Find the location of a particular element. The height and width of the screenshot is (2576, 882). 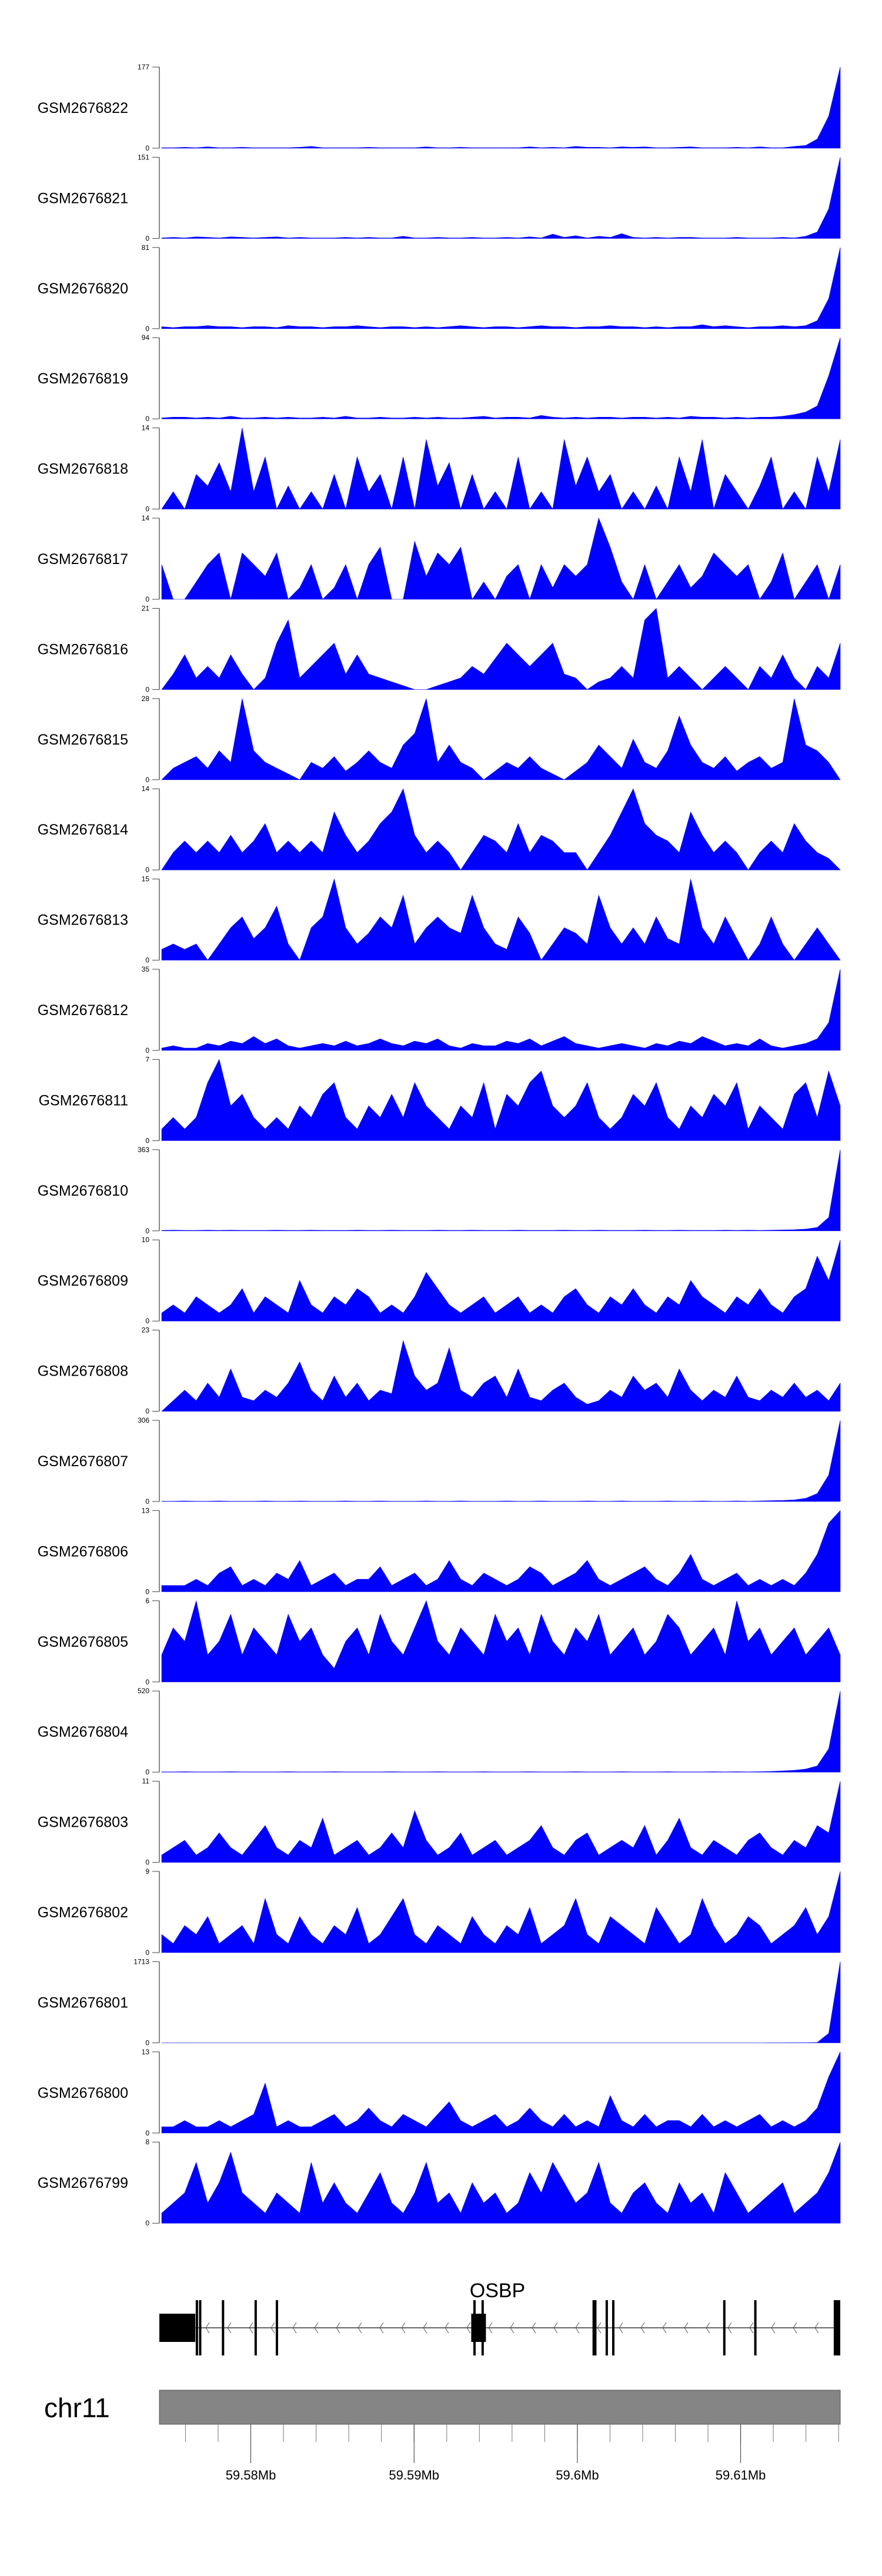

x-tick-label: 59.58Mb is located at coordinates (251, 2475).